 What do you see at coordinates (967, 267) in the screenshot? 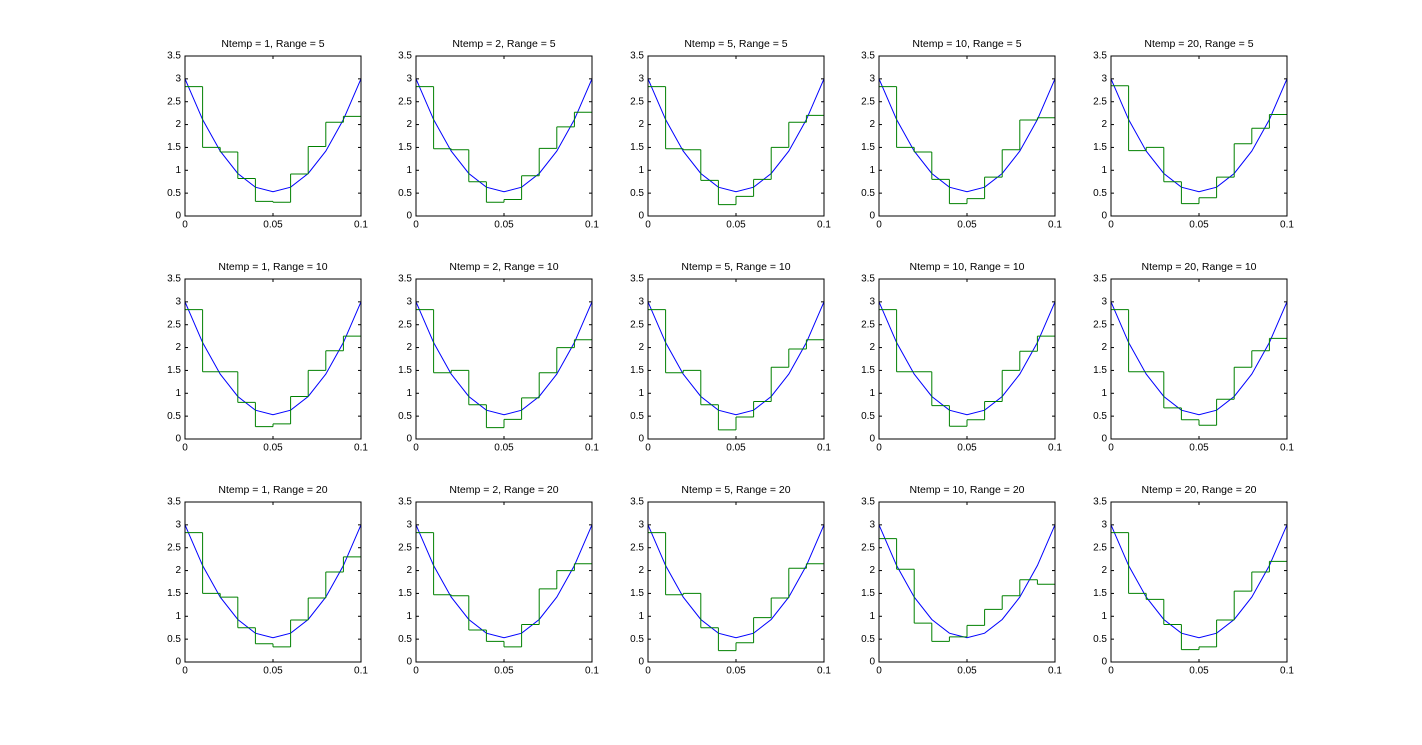
I see `chart-title: Ntemp = 10, Range = 10` at bounding box center [967, 267].